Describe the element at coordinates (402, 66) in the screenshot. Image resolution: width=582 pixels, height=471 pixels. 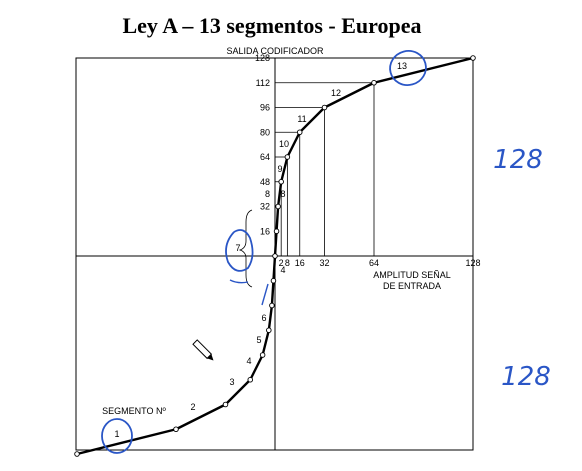
I see `segment-number: 13` at that location.